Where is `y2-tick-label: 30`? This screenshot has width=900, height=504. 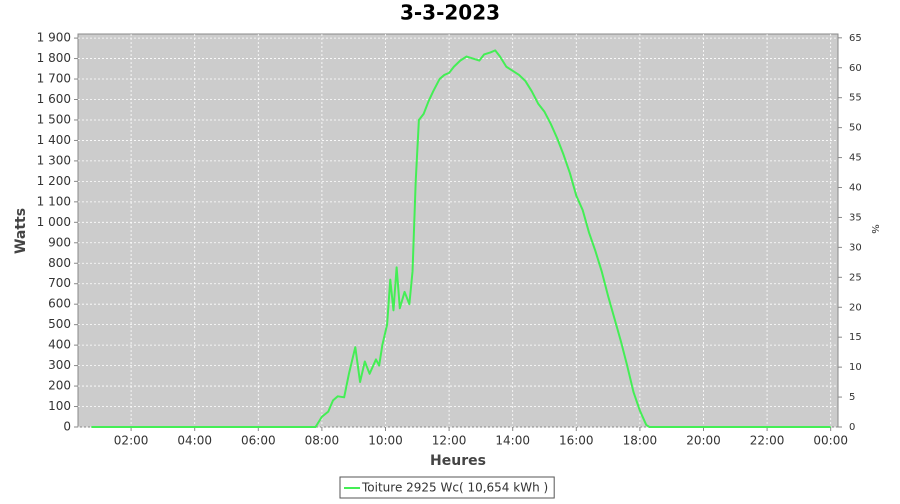
y2-tick-label: 30 is located at coordinates (855, 247).